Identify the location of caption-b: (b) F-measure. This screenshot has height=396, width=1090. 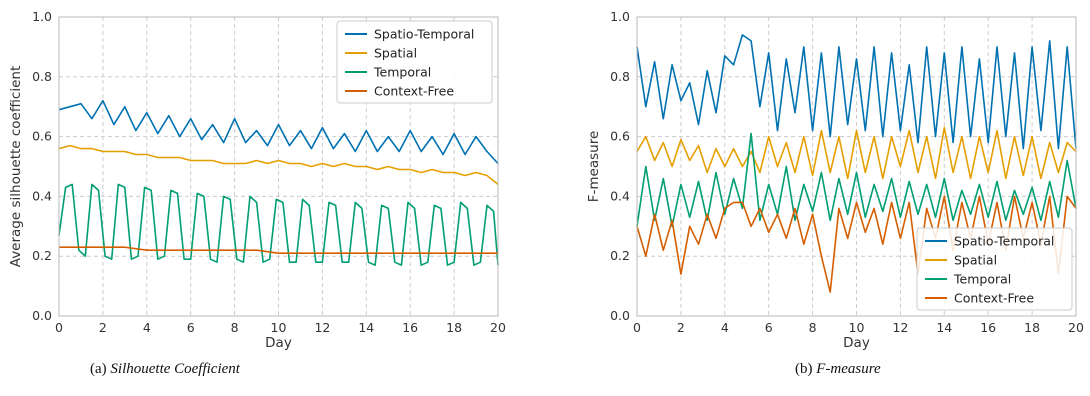
(838, 369).